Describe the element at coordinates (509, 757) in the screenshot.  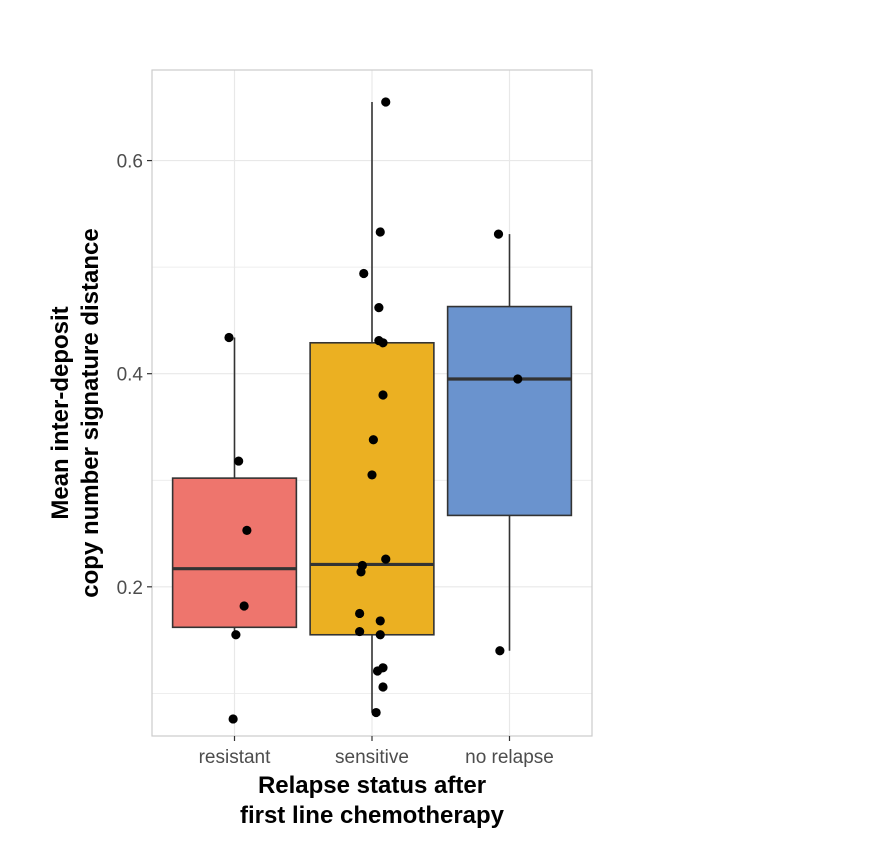
I see `x-tick-label: no relapse` at that location.